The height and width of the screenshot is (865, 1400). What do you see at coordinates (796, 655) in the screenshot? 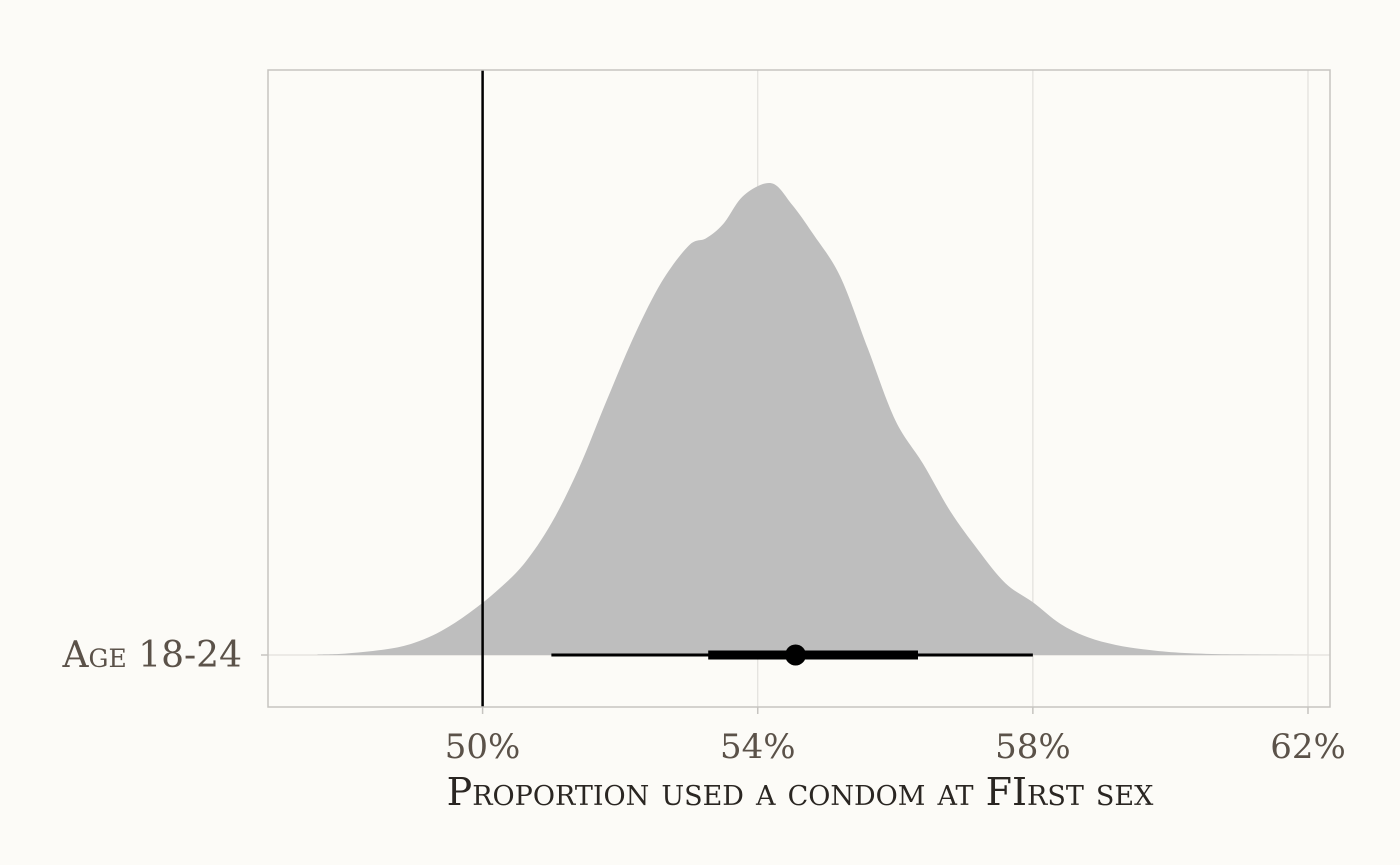
I see `point-estimate` at bounding box center [796, 655].